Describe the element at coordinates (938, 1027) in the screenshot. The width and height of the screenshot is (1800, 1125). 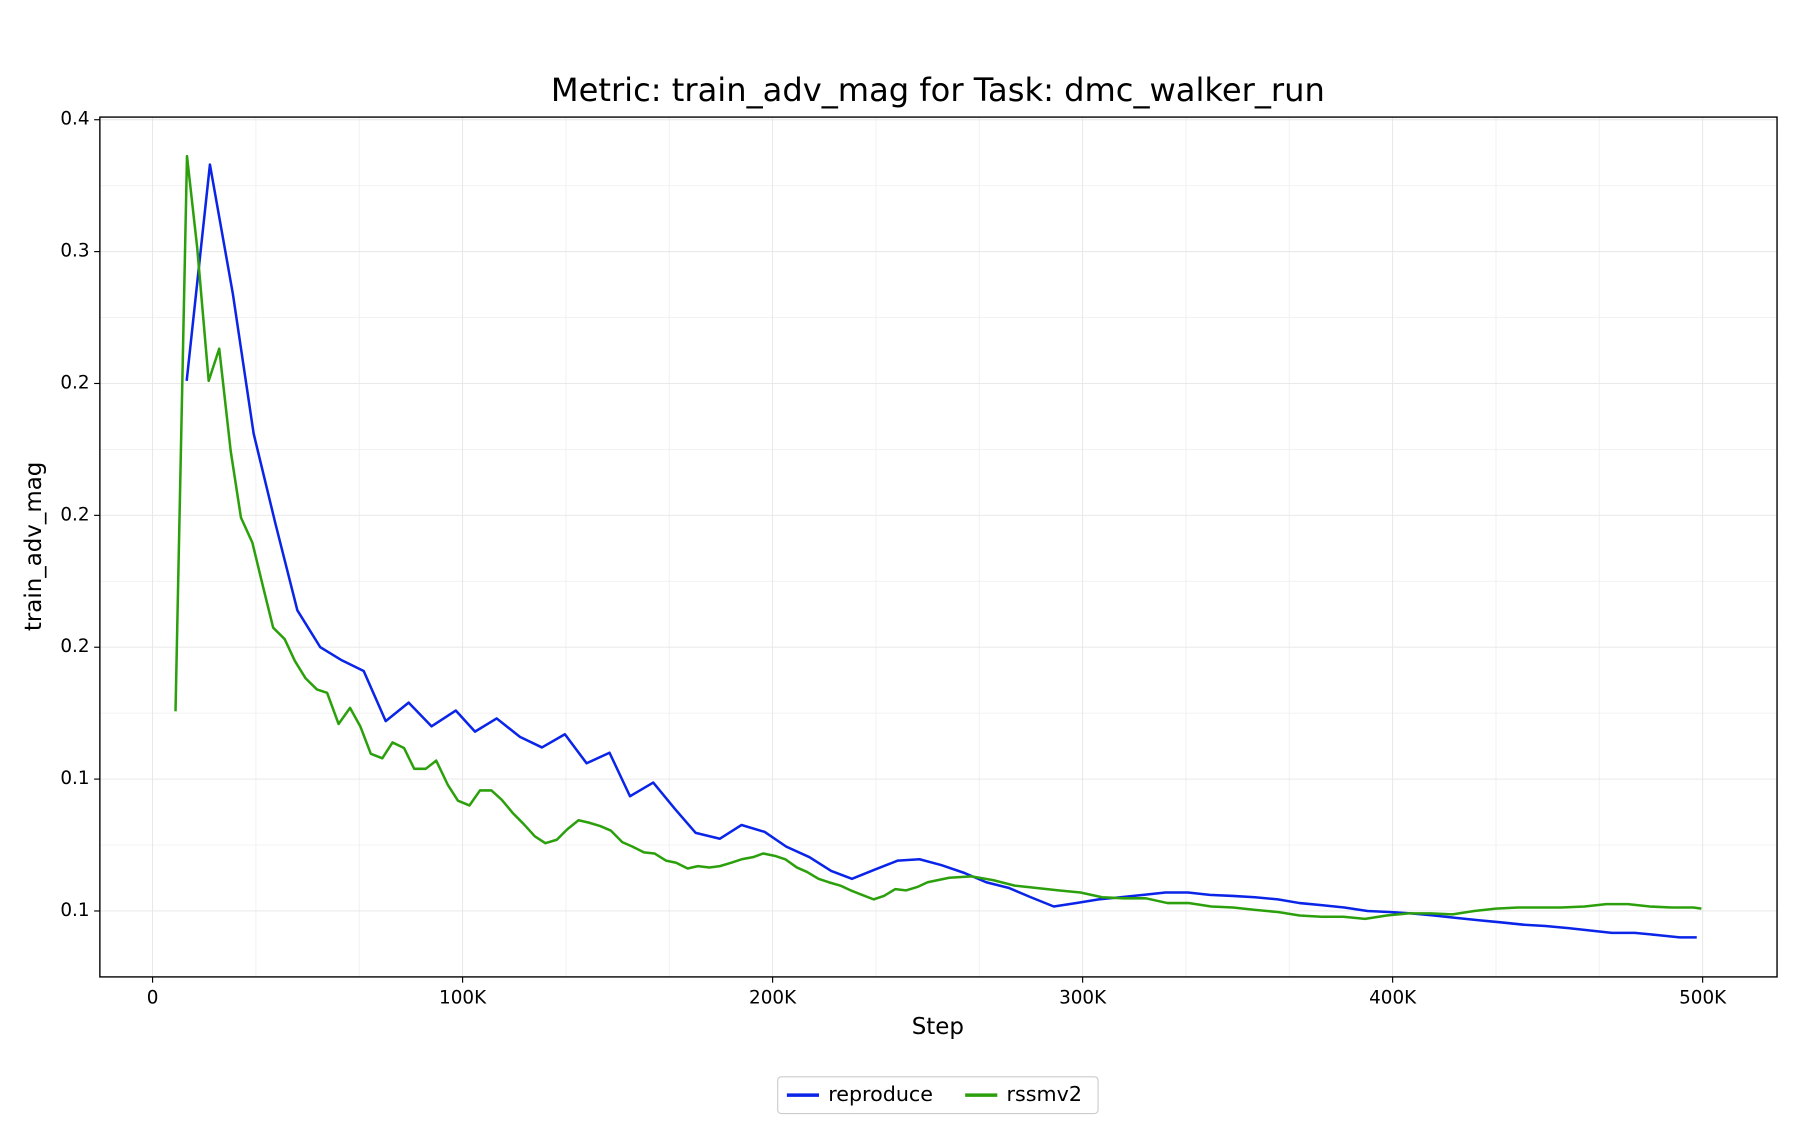
I see `x-axis-label: Step` at that location.